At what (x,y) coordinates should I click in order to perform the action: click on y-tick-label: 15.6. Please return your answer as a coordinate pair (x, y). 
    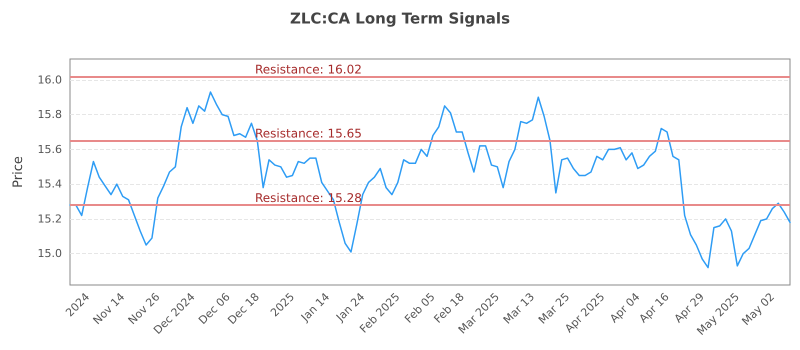
    Looking at the image, I should click on (50, 149).